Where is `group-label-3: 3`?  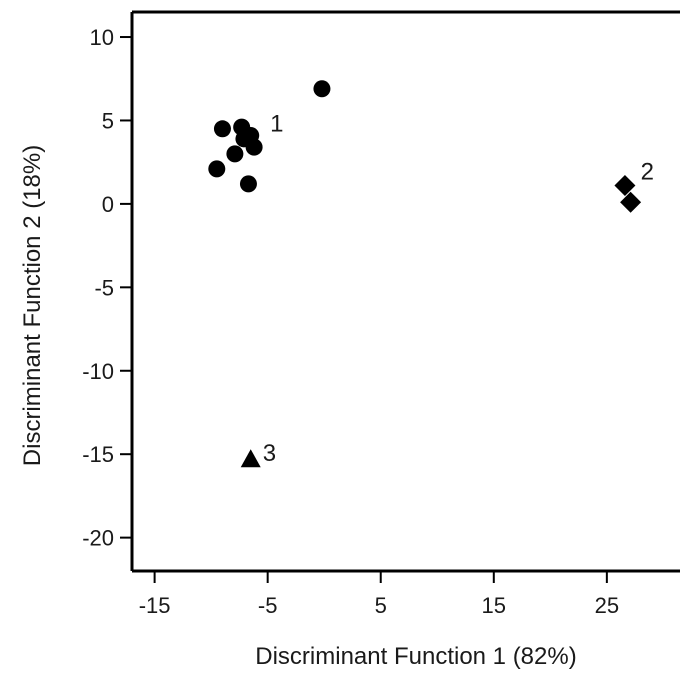
group-label-3: 3 is located at coordinates (269, 453).